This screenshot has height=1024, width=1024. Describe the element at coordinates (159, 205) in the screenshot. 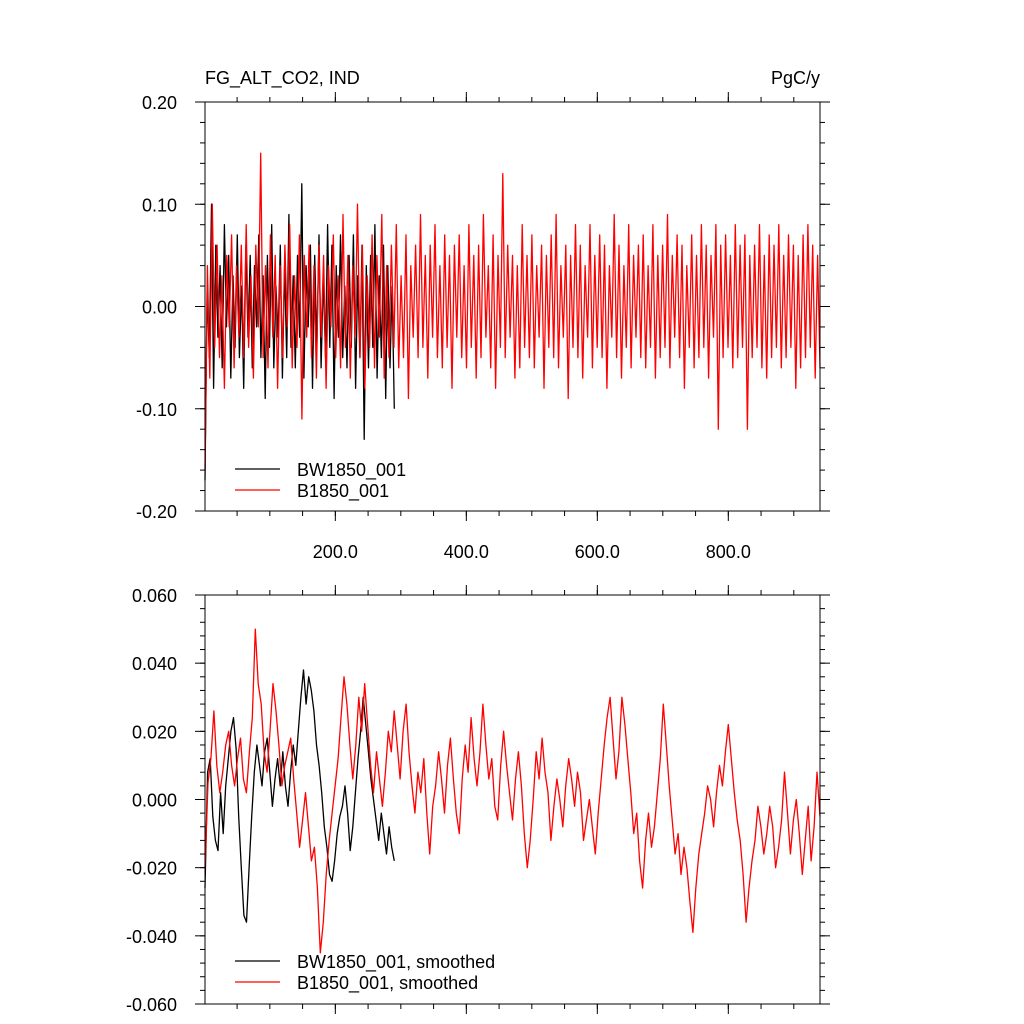

I see `y-tick-label: 0.10` at that location.